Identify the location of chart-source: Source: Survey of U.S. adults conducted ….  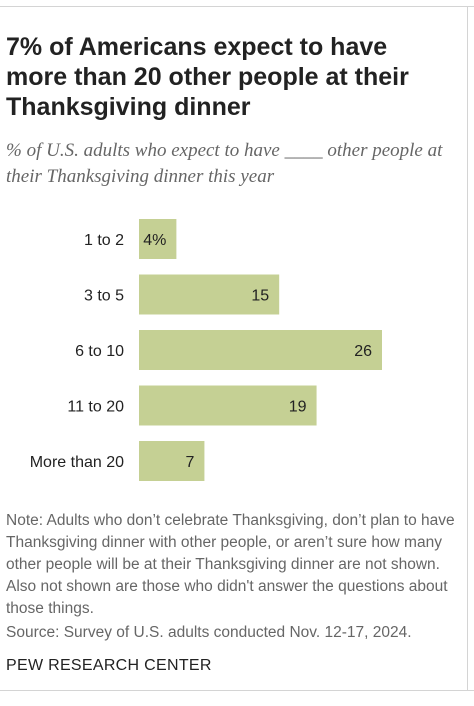
(209, 632).